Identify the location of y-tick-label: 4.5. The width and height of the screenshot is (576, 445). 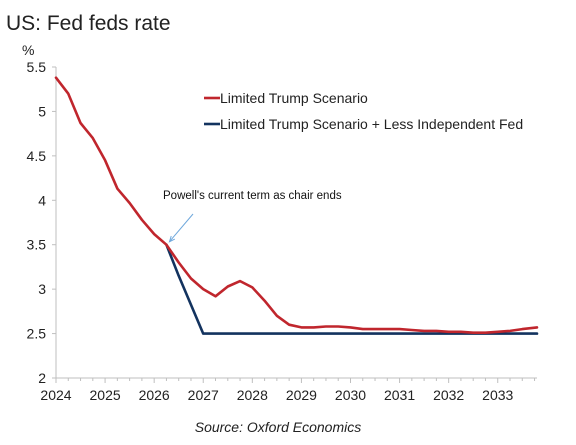
(37, 156).